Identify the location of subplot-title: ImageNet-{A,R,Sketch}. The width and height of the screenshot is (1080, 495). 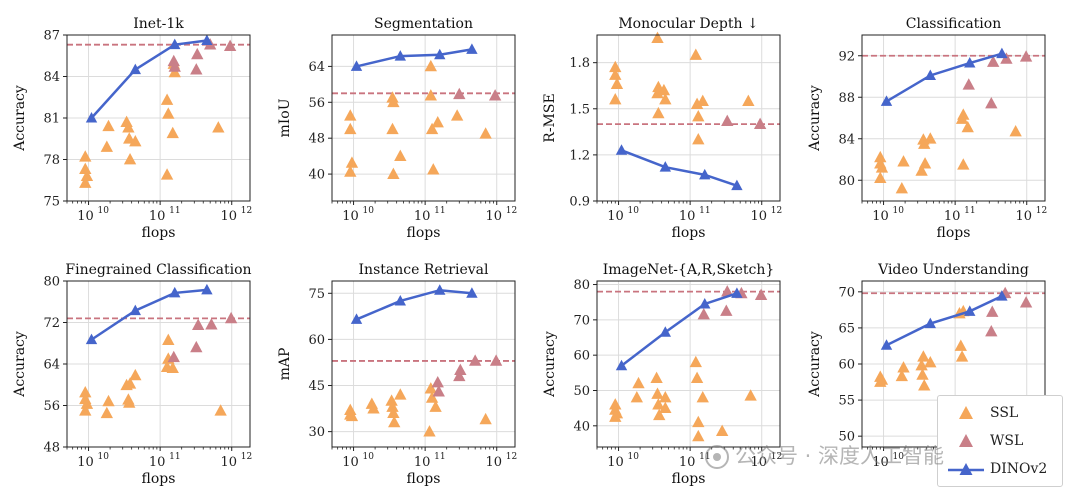
(689, 270).